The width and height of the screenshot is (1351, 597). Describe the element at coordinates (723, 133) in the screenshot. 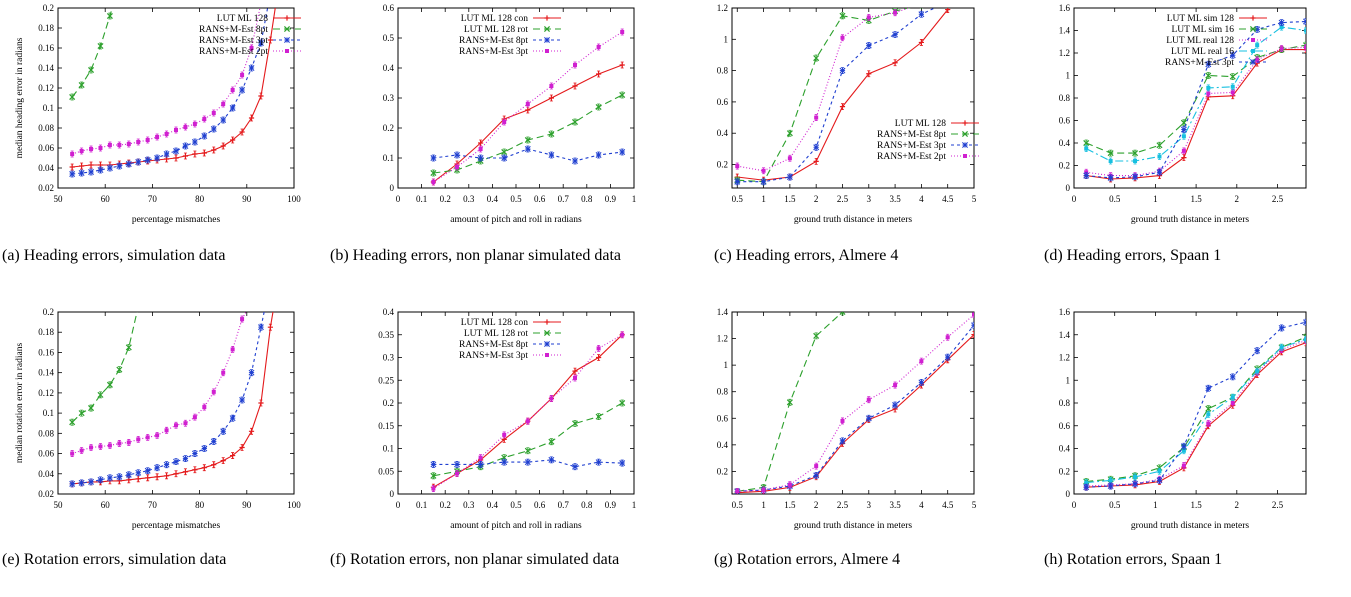

I see `y-tick-label: 0.4` at that location.